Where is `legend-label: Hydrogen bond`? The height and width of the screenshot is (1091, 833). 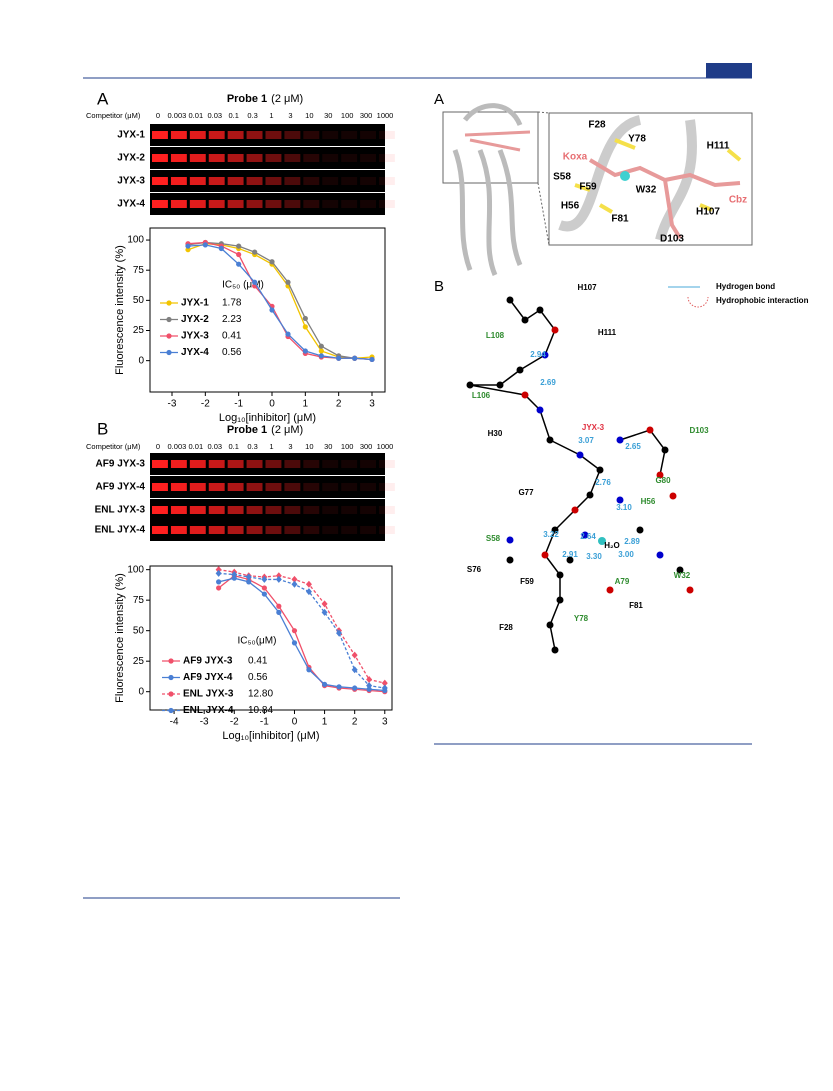
legend-label: Hydrogen bond is located at coordinates (745, 286).